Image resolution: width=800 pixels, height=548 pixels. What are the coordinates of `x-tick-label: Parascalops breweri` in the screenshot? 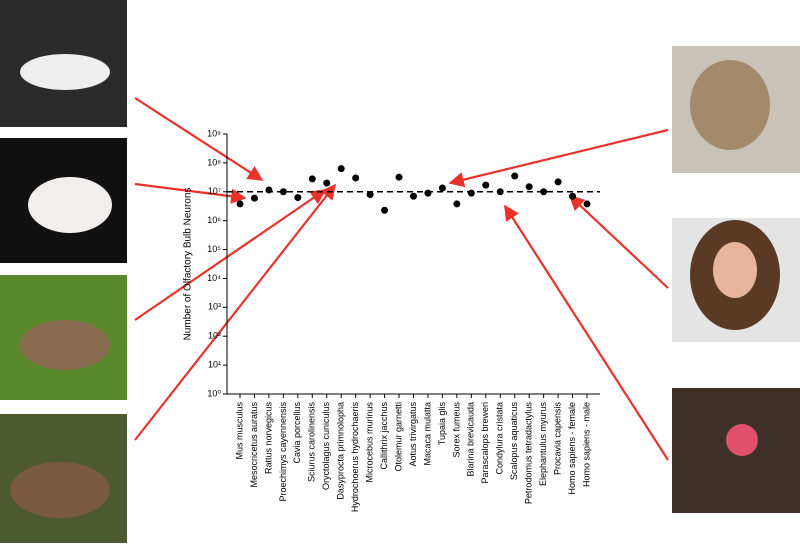 It's located at (485, 443).